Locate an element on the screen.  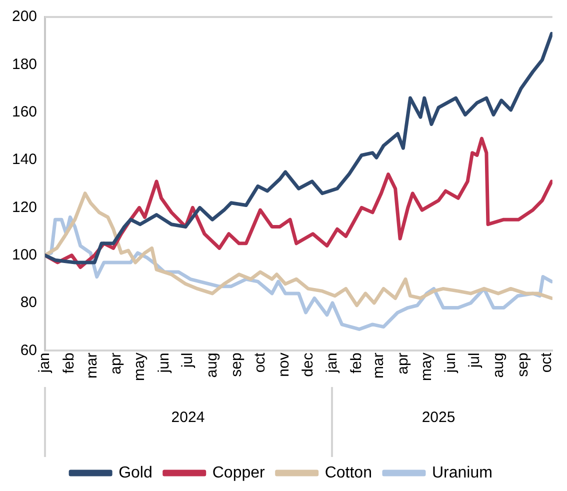
legend-label: Gold is located at coordinates (135, 473).